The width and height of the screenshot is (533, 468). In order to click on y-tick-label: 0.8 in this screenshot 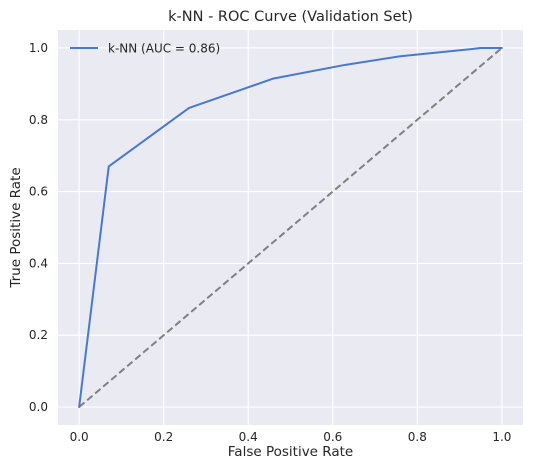, I will do `click(38, 120)`.